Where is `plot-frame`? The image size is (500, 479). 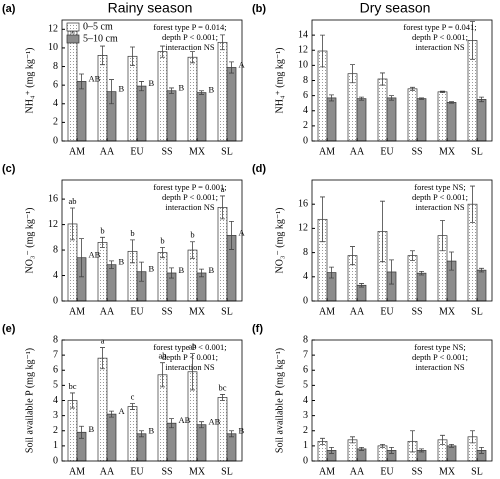 plot-frame is located at coordinates (152, 400).